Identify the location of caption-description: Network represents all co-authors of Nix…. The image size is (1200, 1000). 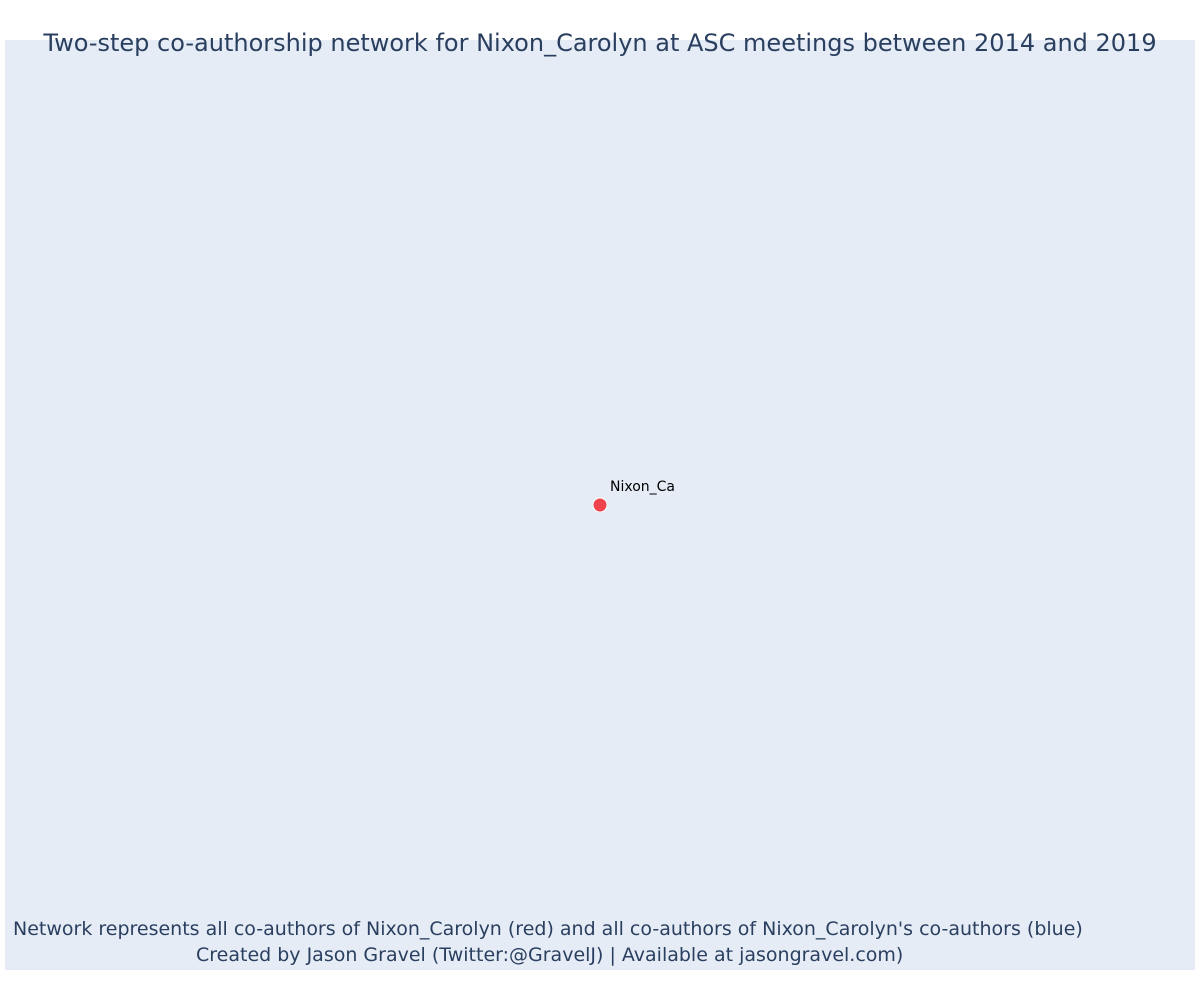
(548, 929).